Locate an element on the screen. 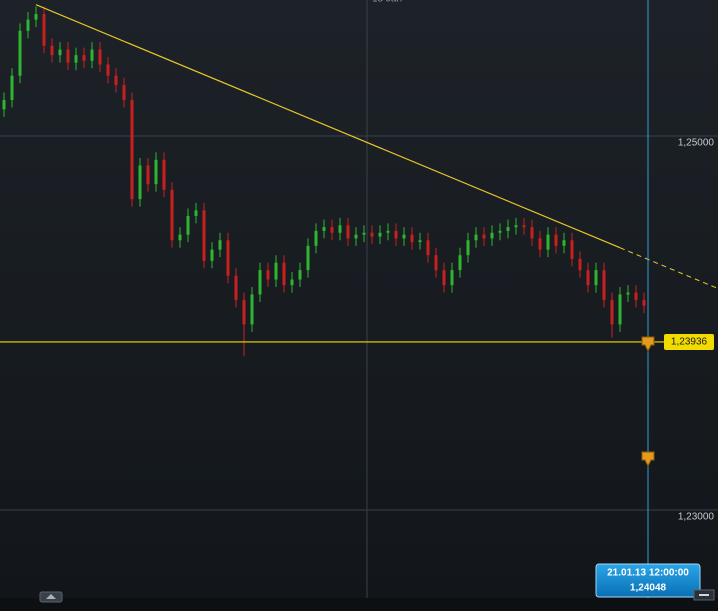 The image size is (718, 611). price-badge is located at coordinates (689, 341).